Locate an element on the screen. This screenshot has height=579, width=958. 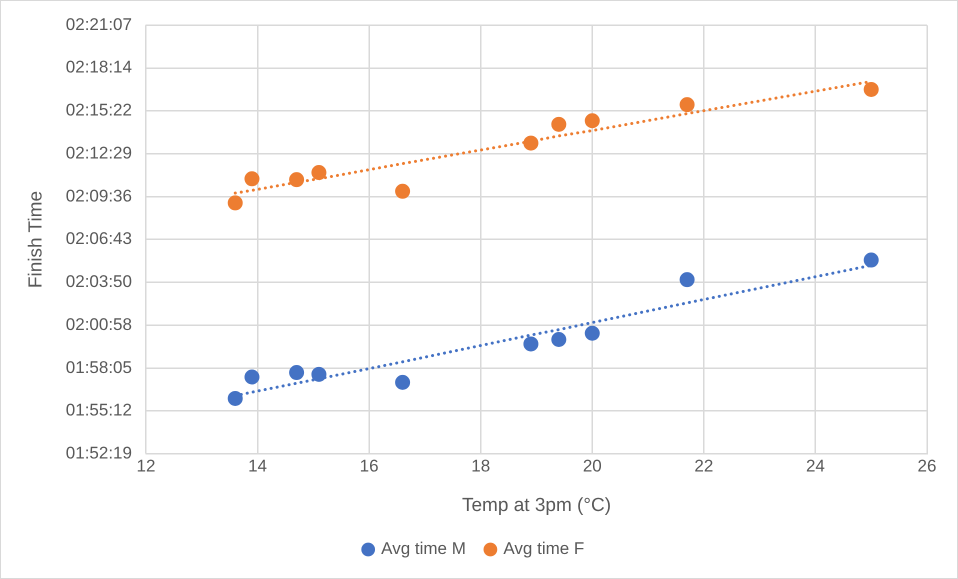
legend-label: Avg time M is located at coordinates (423, 548).